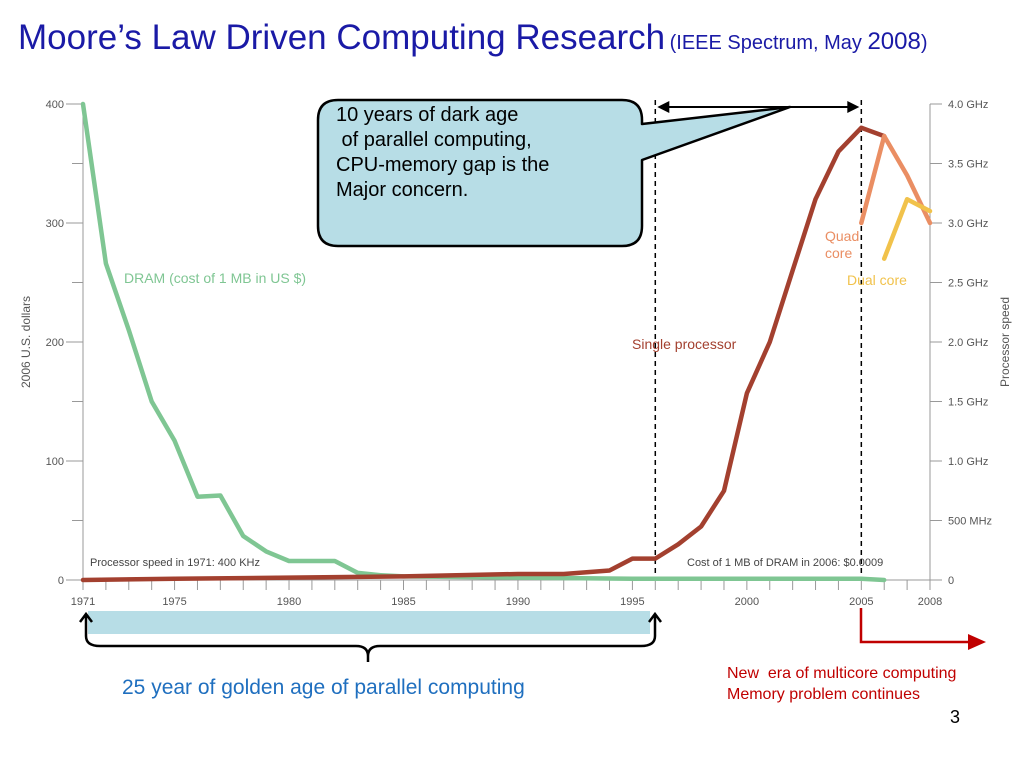 The height and width of the screenshot is (768, 1024). Describe the element at coordinates (968, 403) in the screenshot. I see `y-right-tick-label: 1.5 GHz` at that location.